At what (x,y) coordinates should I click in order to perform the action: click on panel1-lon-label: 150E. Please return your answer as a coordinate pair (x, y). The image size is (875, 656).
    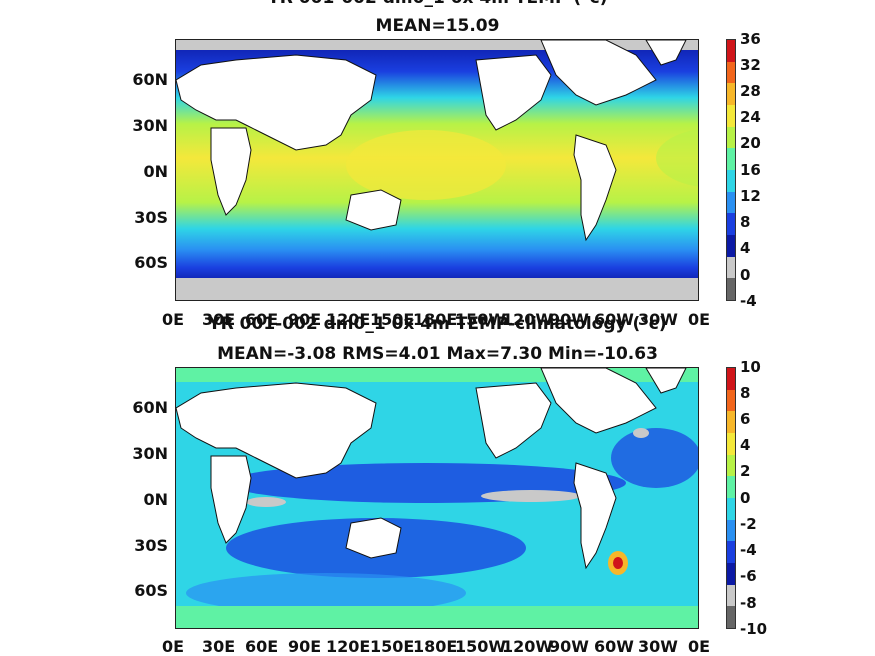
    Looking at the image, I should click on (392, 319).